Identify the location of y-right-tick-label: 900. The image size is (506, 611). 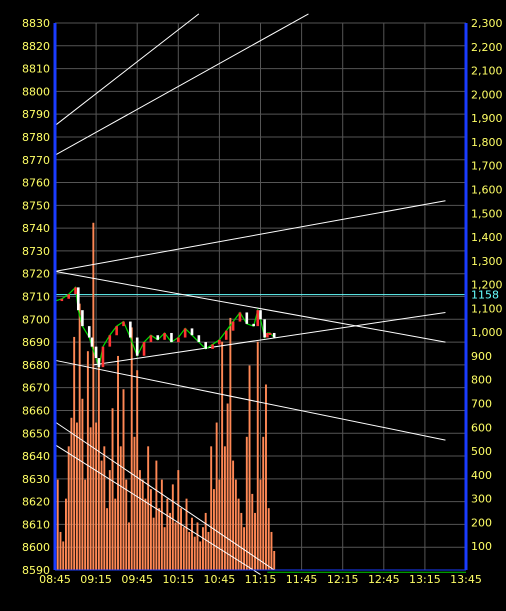
(481, 356).